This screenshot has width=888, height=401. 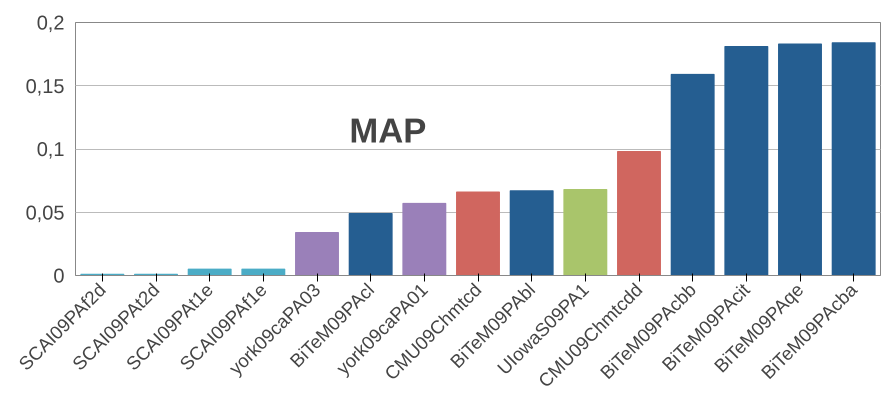 I want to click on y-tick-label: 0,05, so click(x=45, y=213).